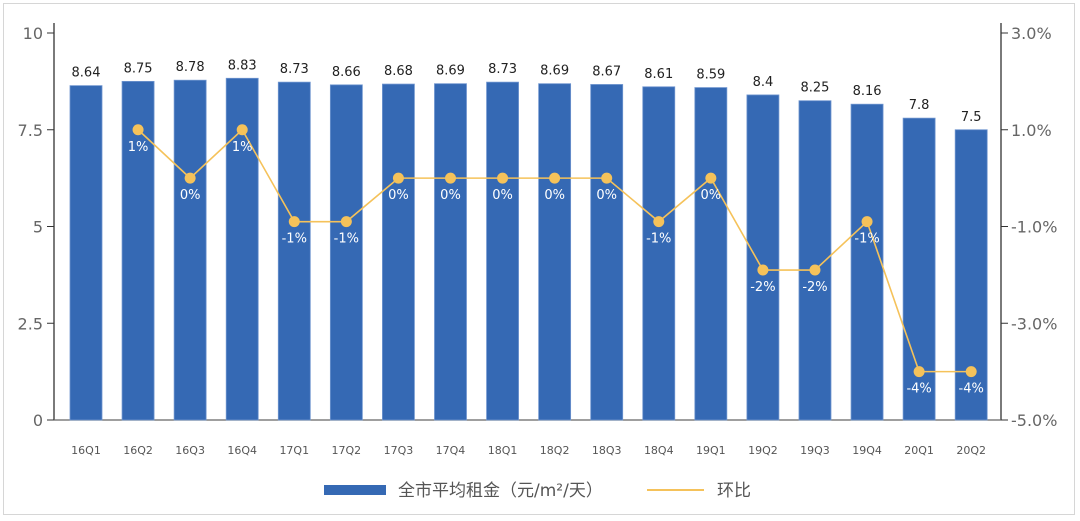  What do you see at coordinates (763, 450) in the screenshot?
I see `x-axis-tick-label: 19Q2` at bounding box center [763, 450].